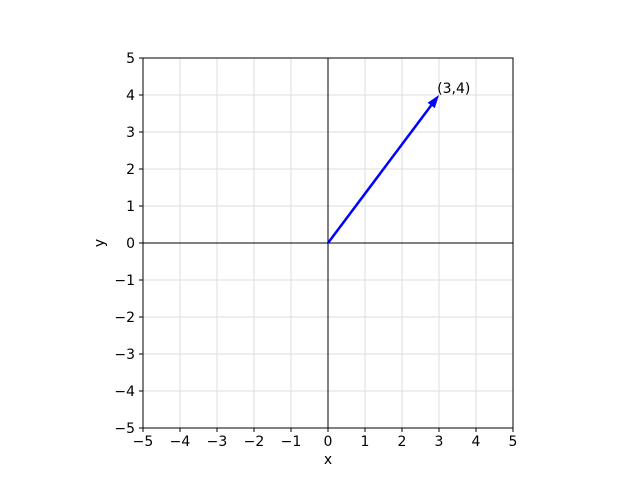 The height and width of the screenshot is (480, 640). What do you see at coordinates (365, 442) in the screenshot?
I see `x-tick-label: 1` at bounding box center [365, 442].